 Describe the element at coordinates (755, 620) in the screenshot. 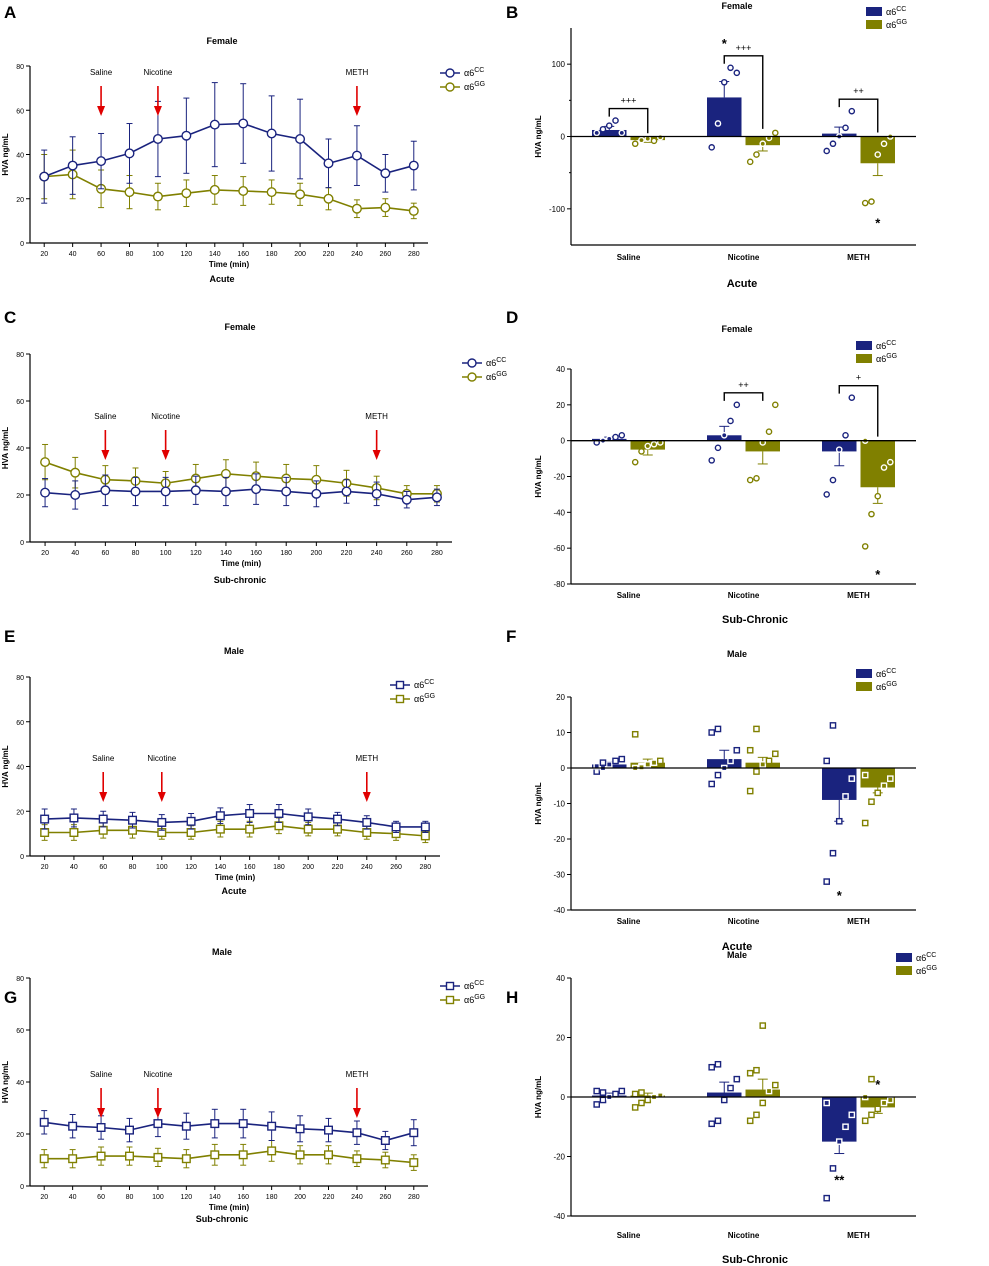

I see `x-axis-label: Sub-Chronic` at that location.